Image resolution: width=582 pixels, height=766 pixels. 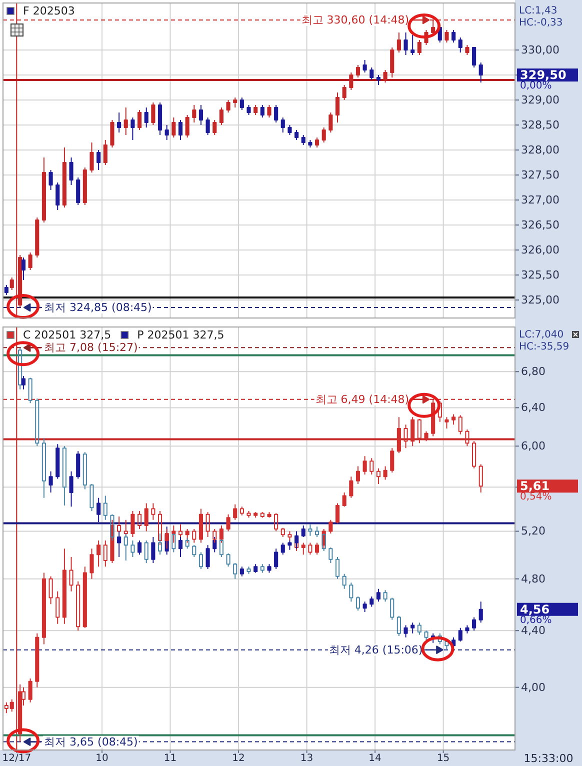 What do you see at coordinates (540, 175) in the screenshot?
I see `y-tick-label: 327,50` at bounding box center [540, 175].